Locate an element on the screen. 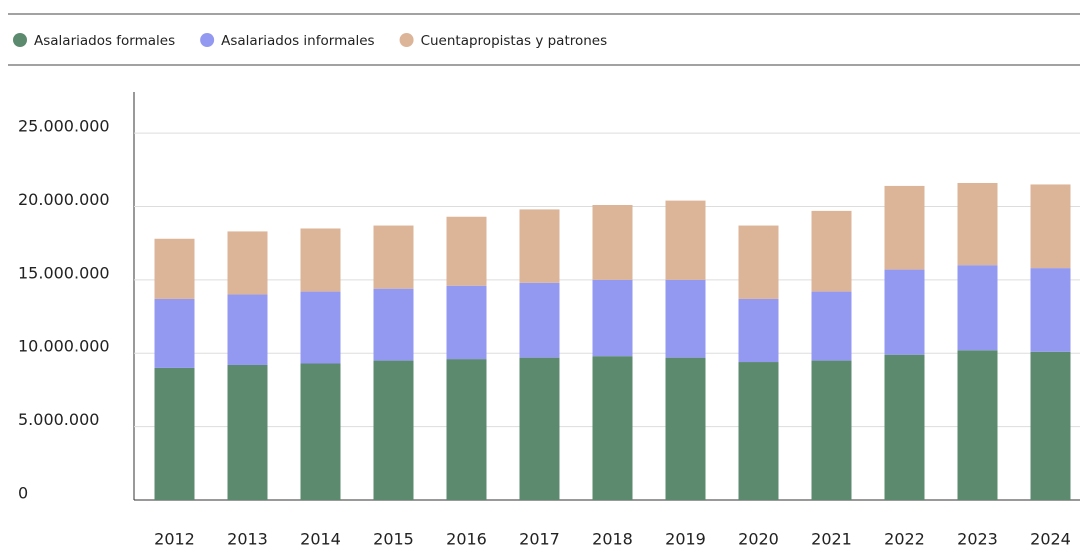 The image size is (1080, 547). y-tick-label: 0 is located at coordinates (23, 493).